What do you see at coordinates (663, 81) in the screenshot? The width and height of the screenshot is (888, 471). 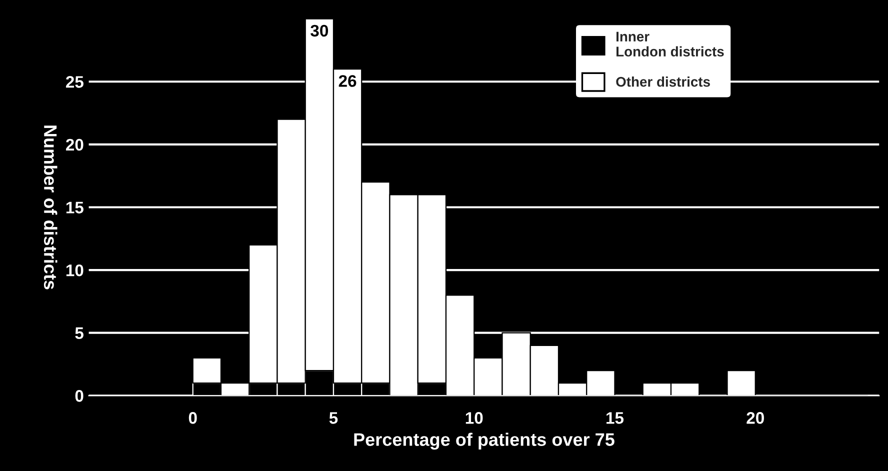 I see `legend-label: Other districts` at bounding box center [663, 81].